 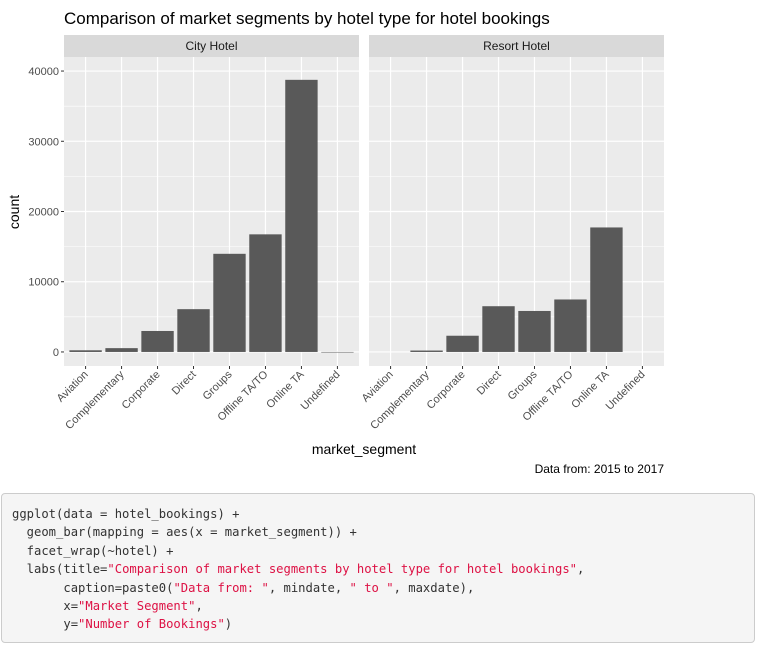 I want to click on code-token: x=, so click(x=45, y=606).